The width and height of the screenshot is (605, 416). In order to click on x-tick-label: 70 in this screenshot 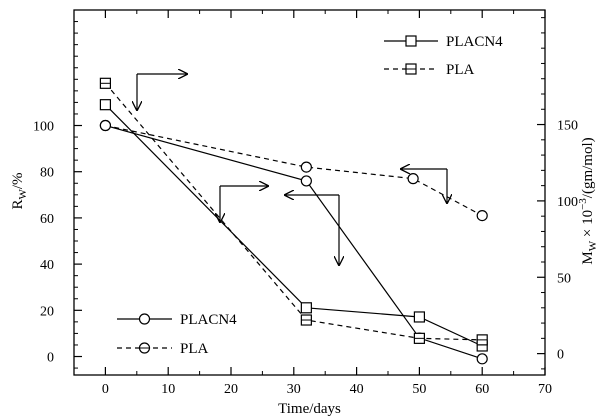, I will do `click(545, 389)`.